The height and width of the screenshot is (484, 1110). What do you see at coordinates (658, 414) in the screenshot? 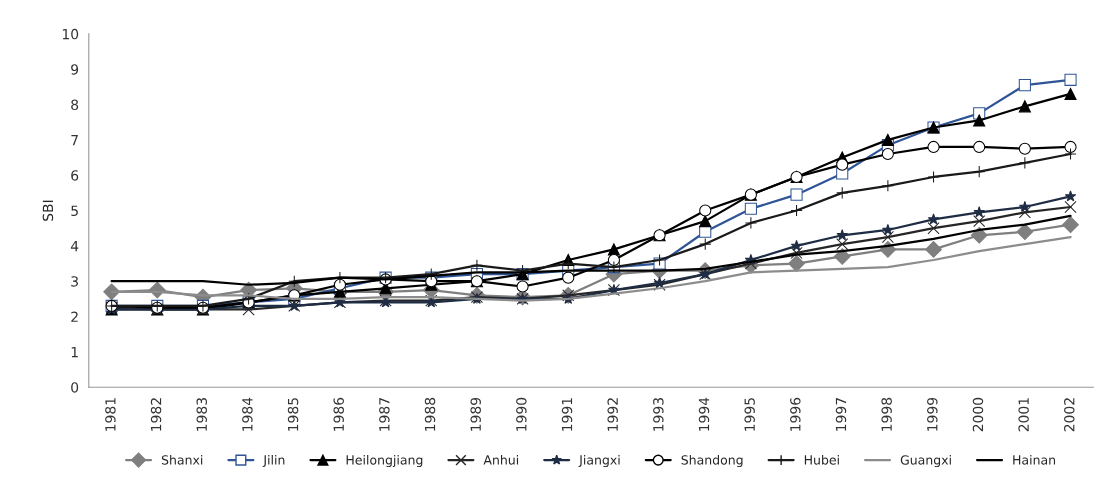
I see `x-tick-label: 1993` at bounding box center [658, 414].